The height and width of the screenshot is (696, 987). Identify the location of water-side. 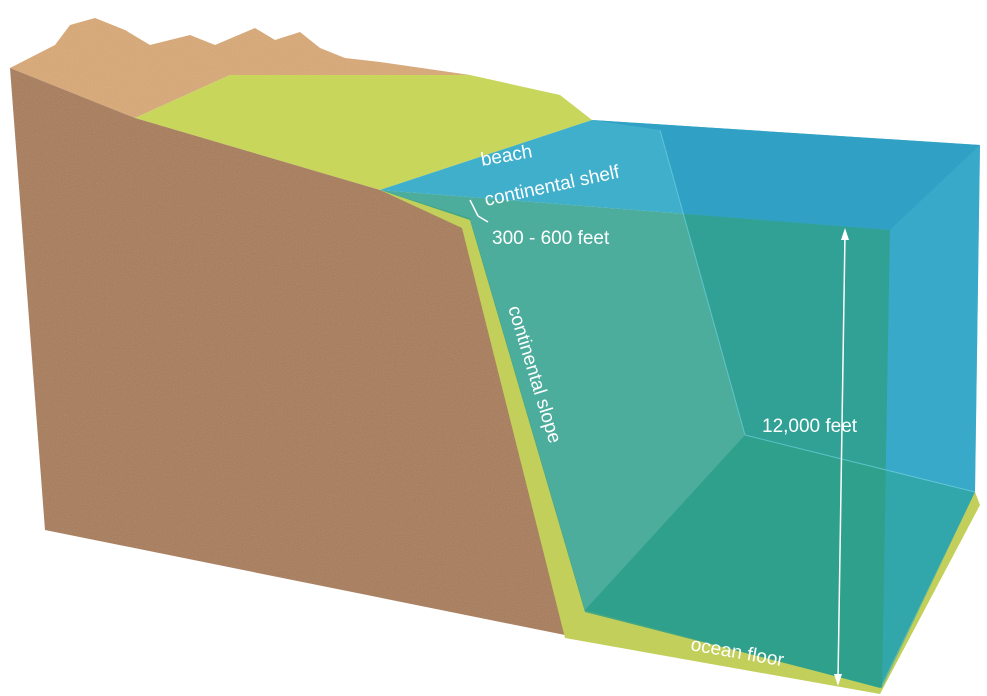
(931, 416).